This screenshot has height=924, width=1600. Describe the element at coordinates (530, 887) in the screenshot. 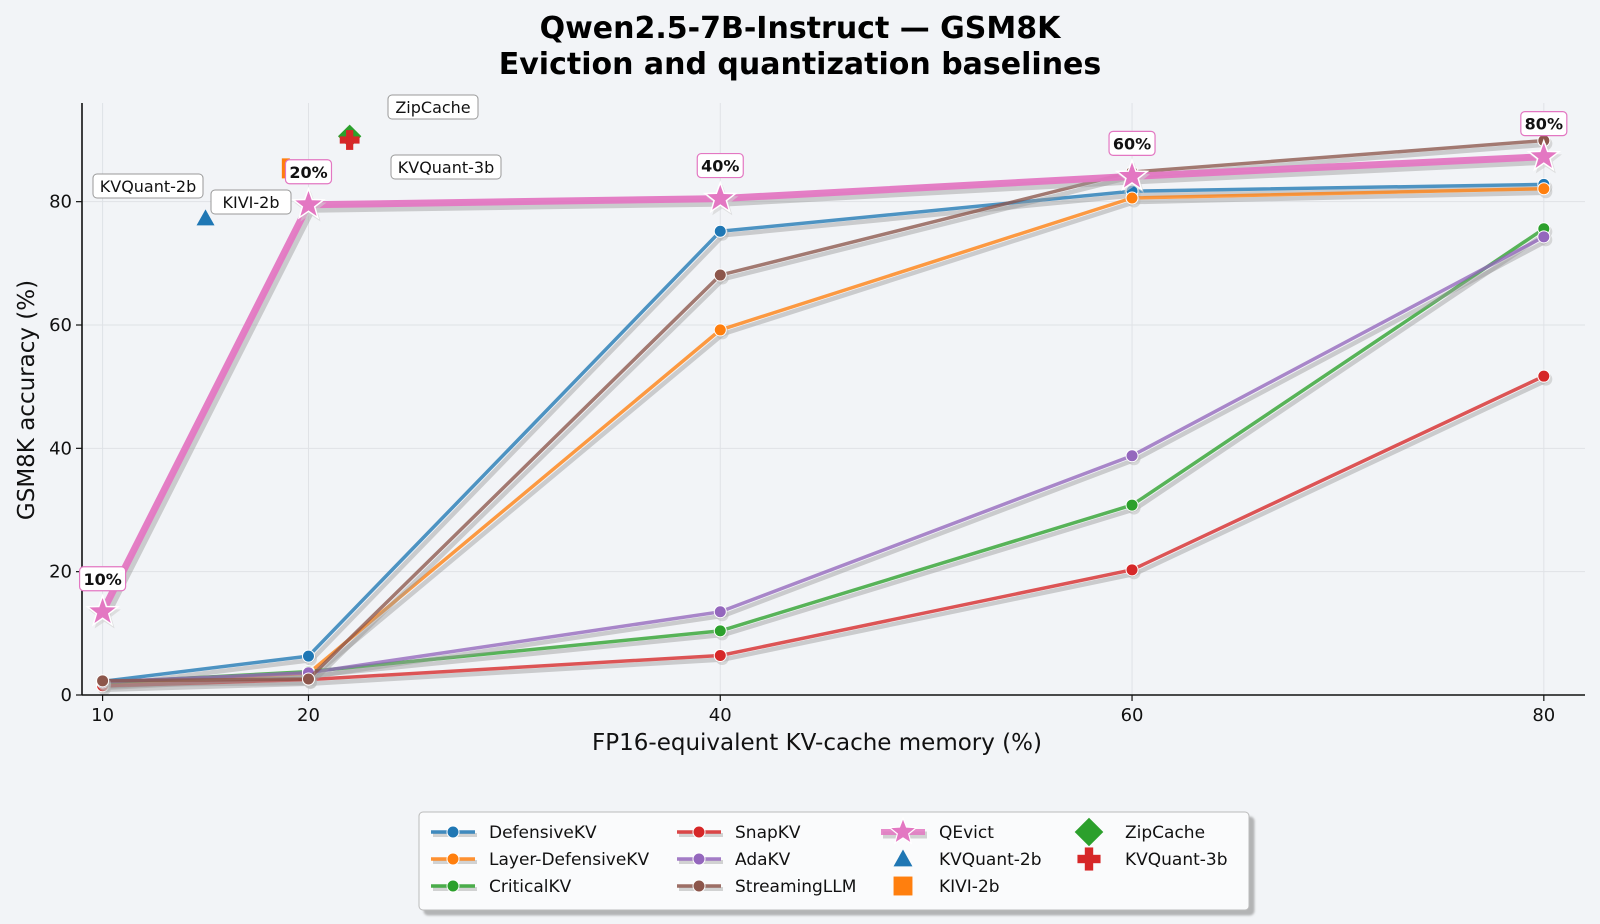

I see `legend-label: CriticalKV` at that location.